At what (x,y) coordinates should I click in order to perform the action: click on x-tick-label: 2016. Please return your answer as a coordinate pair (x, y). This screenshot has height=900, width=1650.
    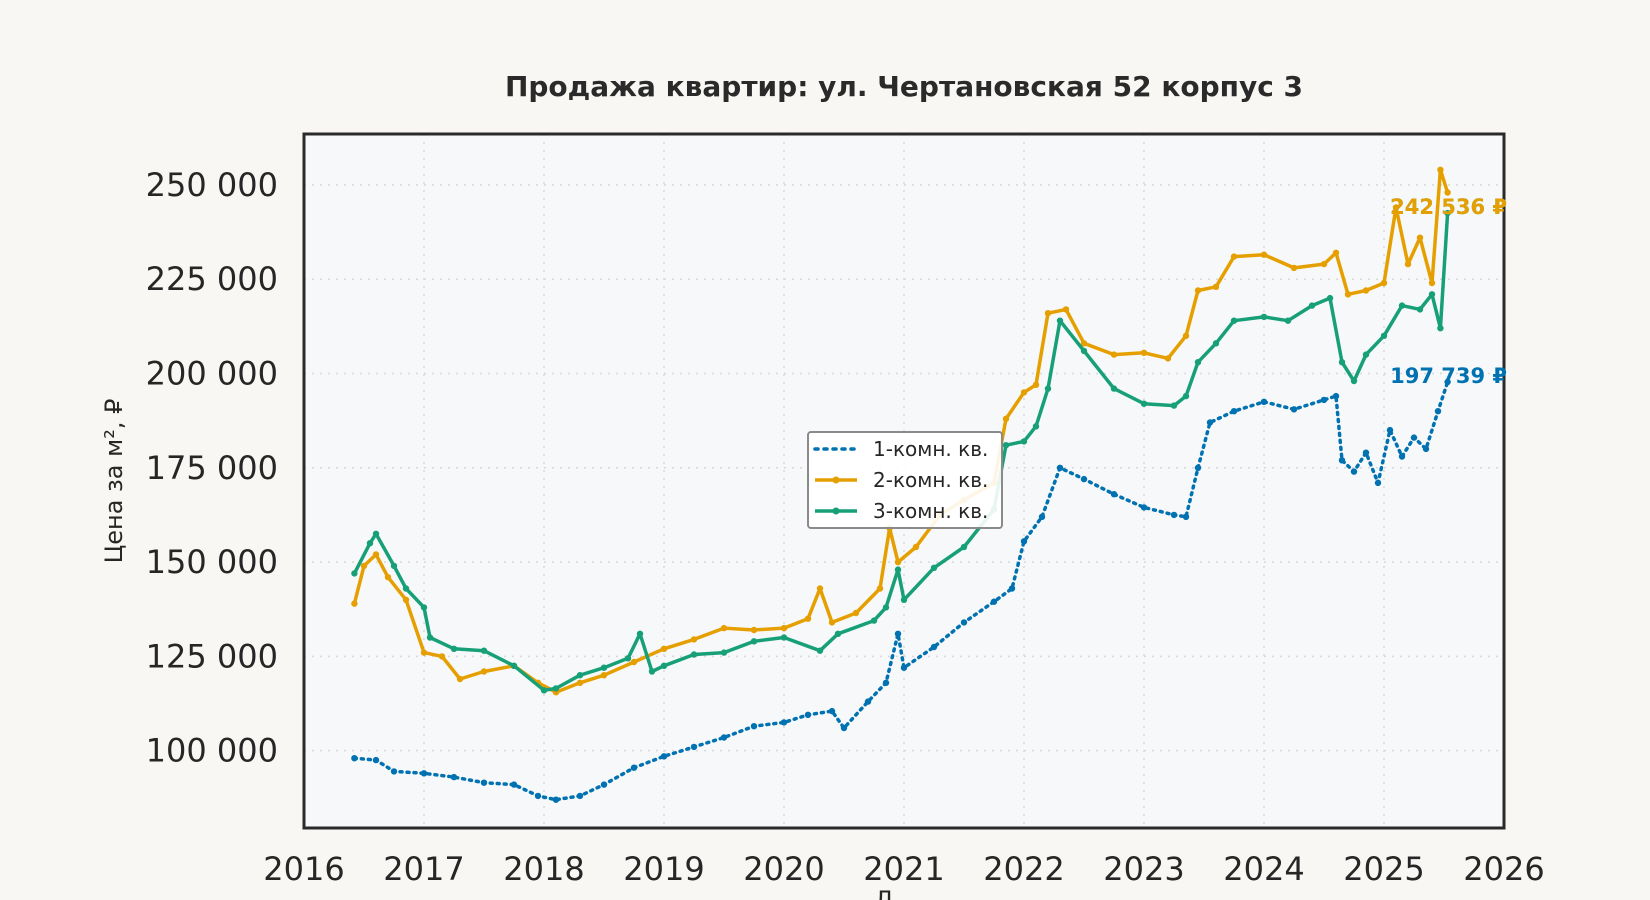
    Looking at the image, I should click on (303, 869).